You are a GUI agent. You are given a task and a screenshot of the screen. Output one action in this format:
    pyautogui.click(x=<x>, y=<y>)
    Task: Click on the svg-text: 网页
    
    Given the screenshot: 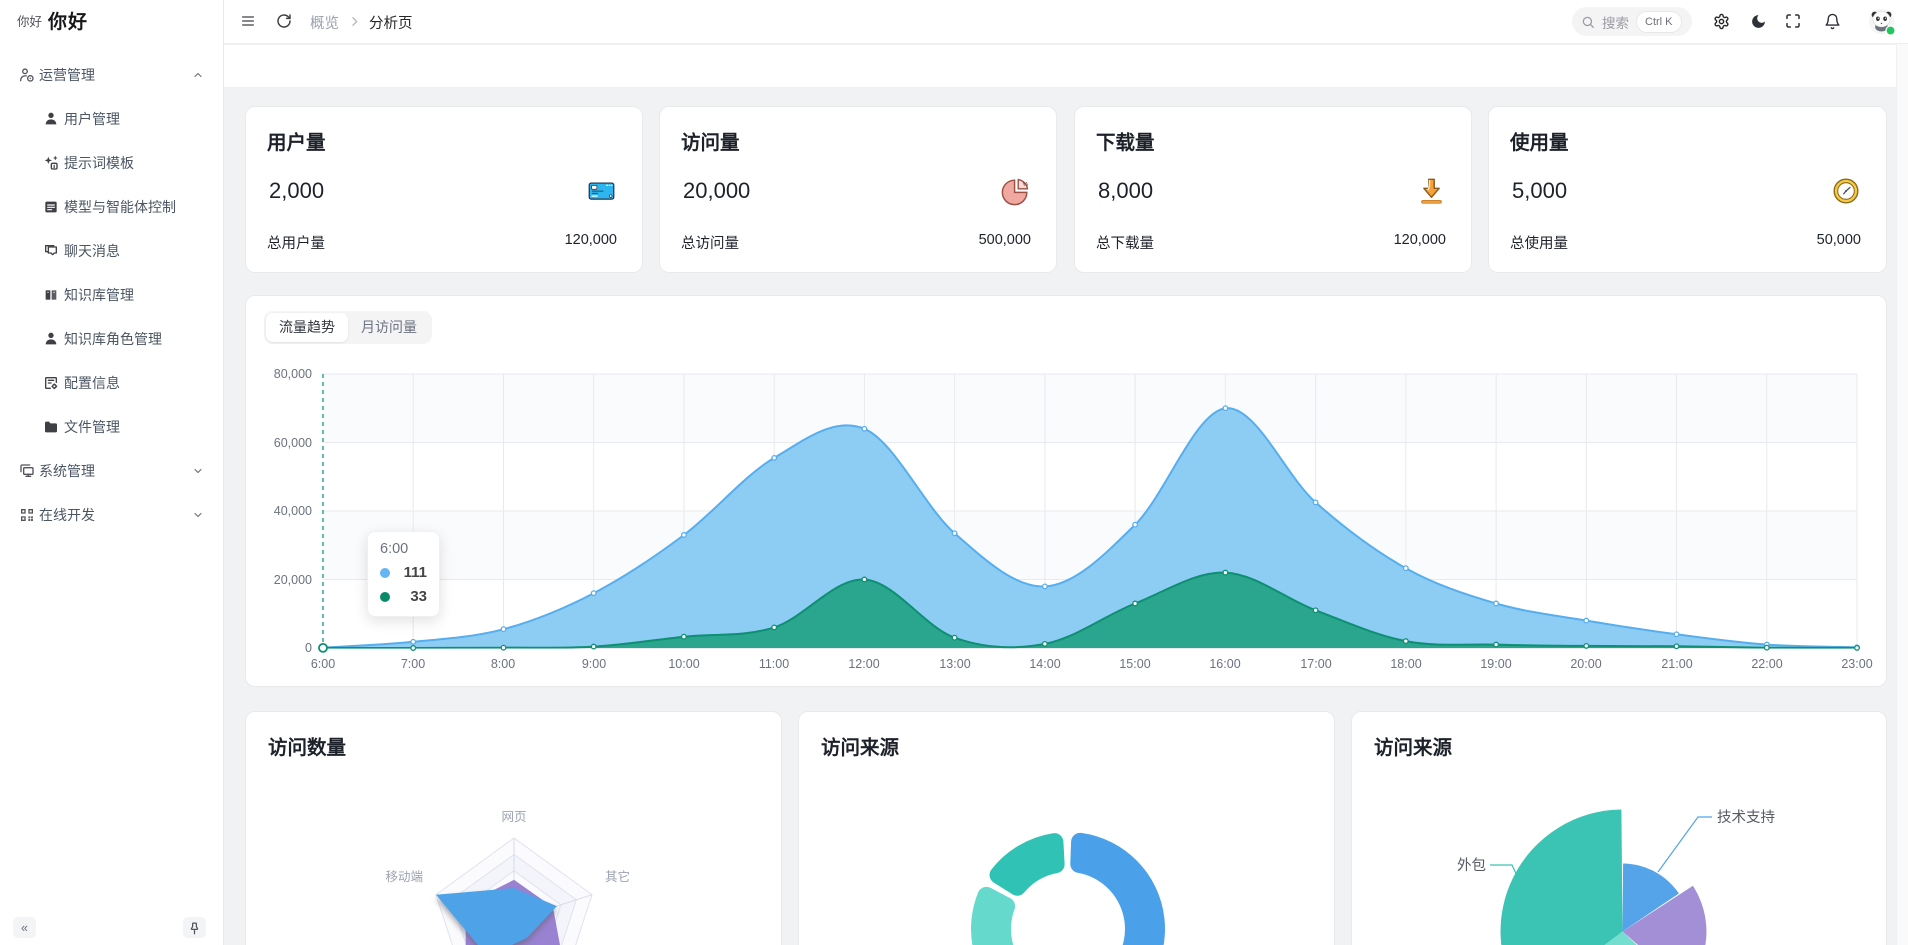 What is the action you would take?
    pyautogui.click(x=513, y=817)
    